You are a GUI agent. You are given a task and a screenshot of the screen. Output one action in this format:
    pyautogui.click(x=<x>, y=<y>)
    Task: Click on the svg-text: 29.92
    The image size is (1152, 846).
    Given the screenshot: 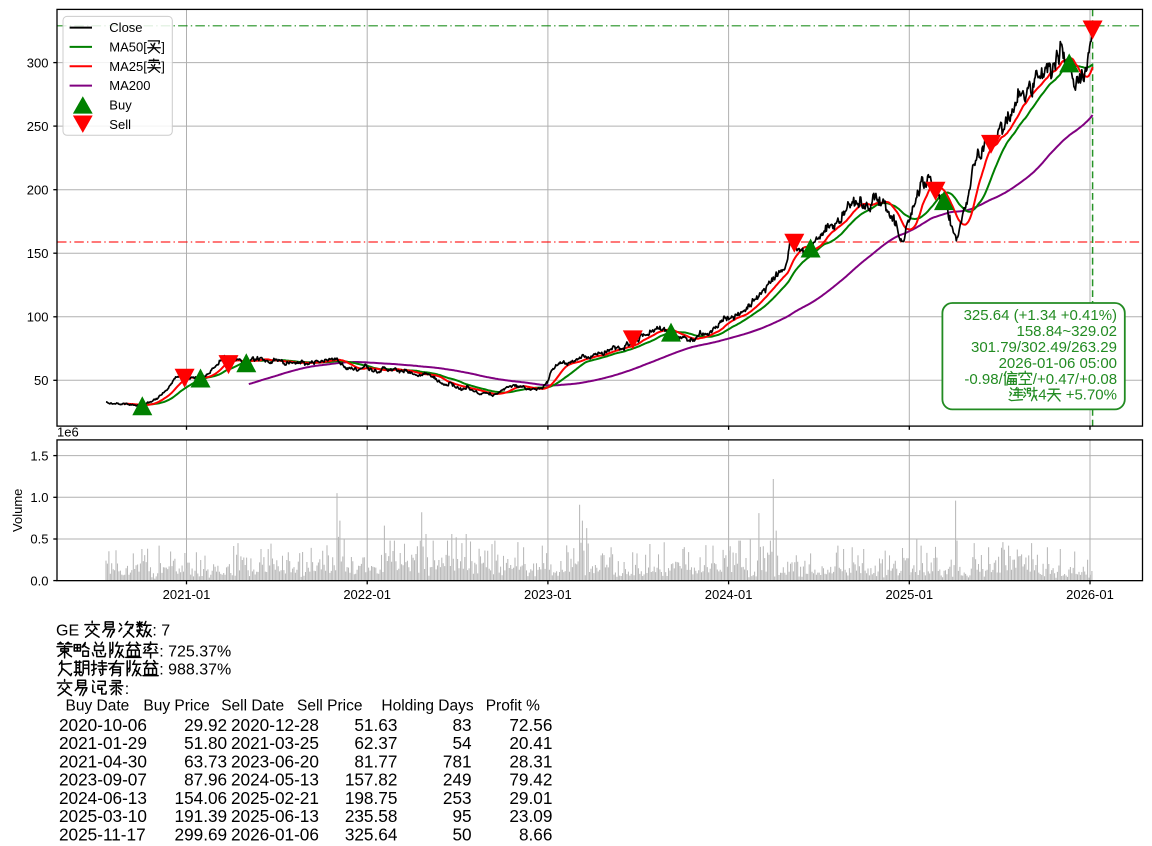 What is the action you would take?
    pyautogui.click(x=205, y=725)
    